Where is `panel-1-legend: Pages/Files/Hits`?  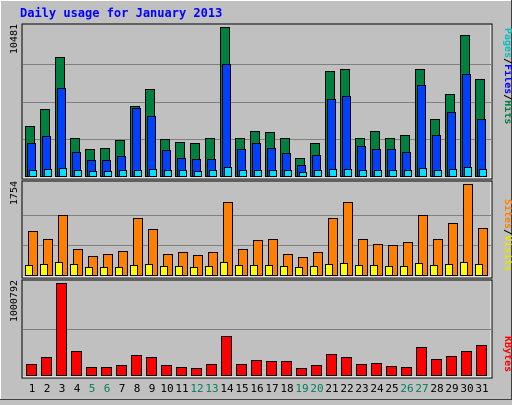
panel-1-legend: Pages/Files/Hits is located at coordinates (507, 76).